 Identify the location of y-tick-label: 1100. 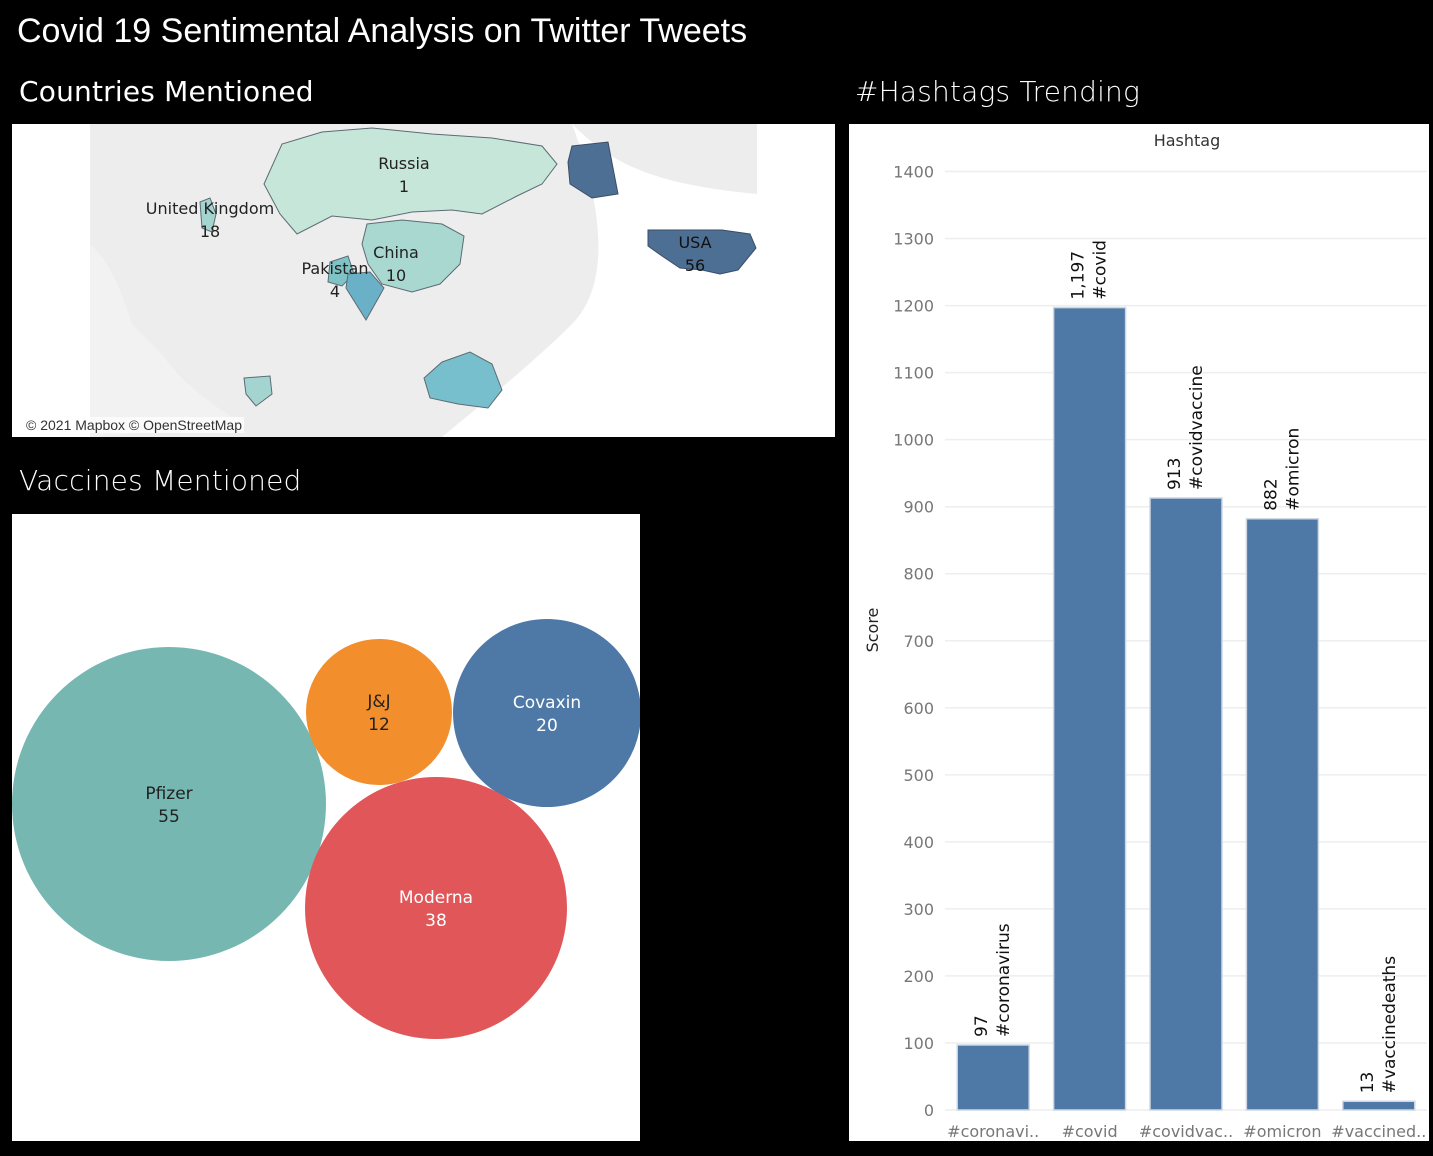
(913, 373).